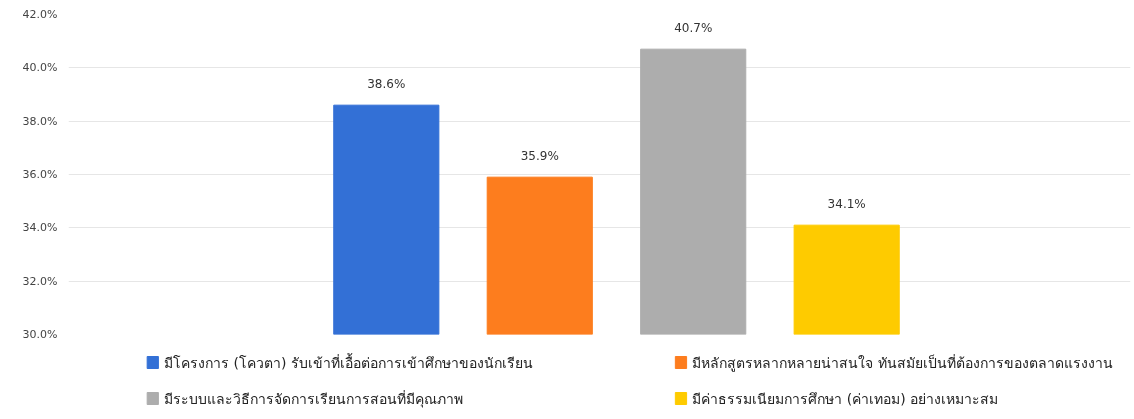  I want to click on y-tick-label: 36.0%, so click(40, 174).